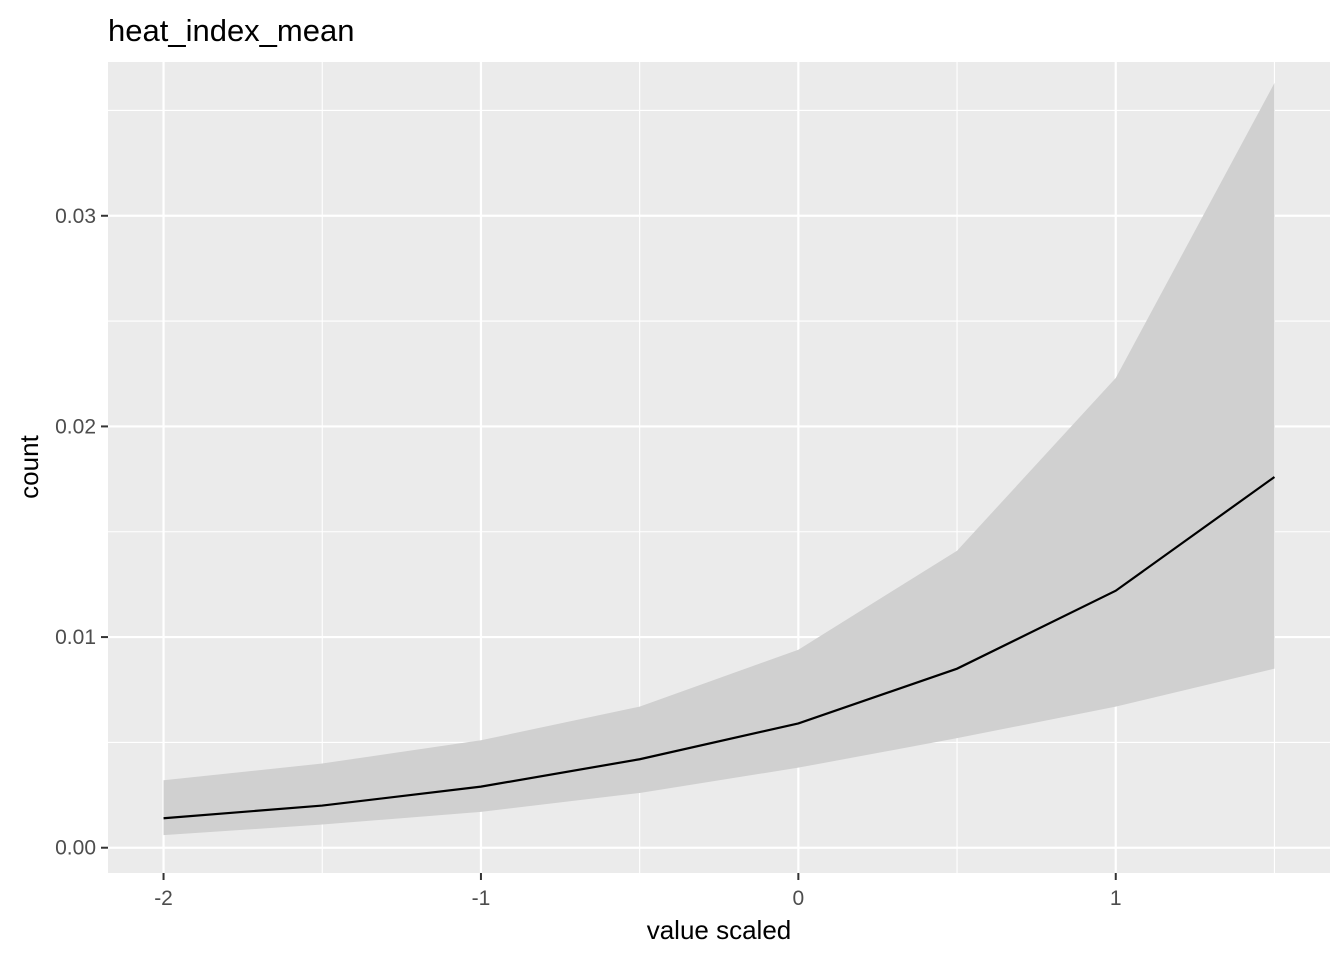  Describe the element at coordinates (75, 426) in the screenshot. I see `y-tick-label-2: 0.02` at that location.